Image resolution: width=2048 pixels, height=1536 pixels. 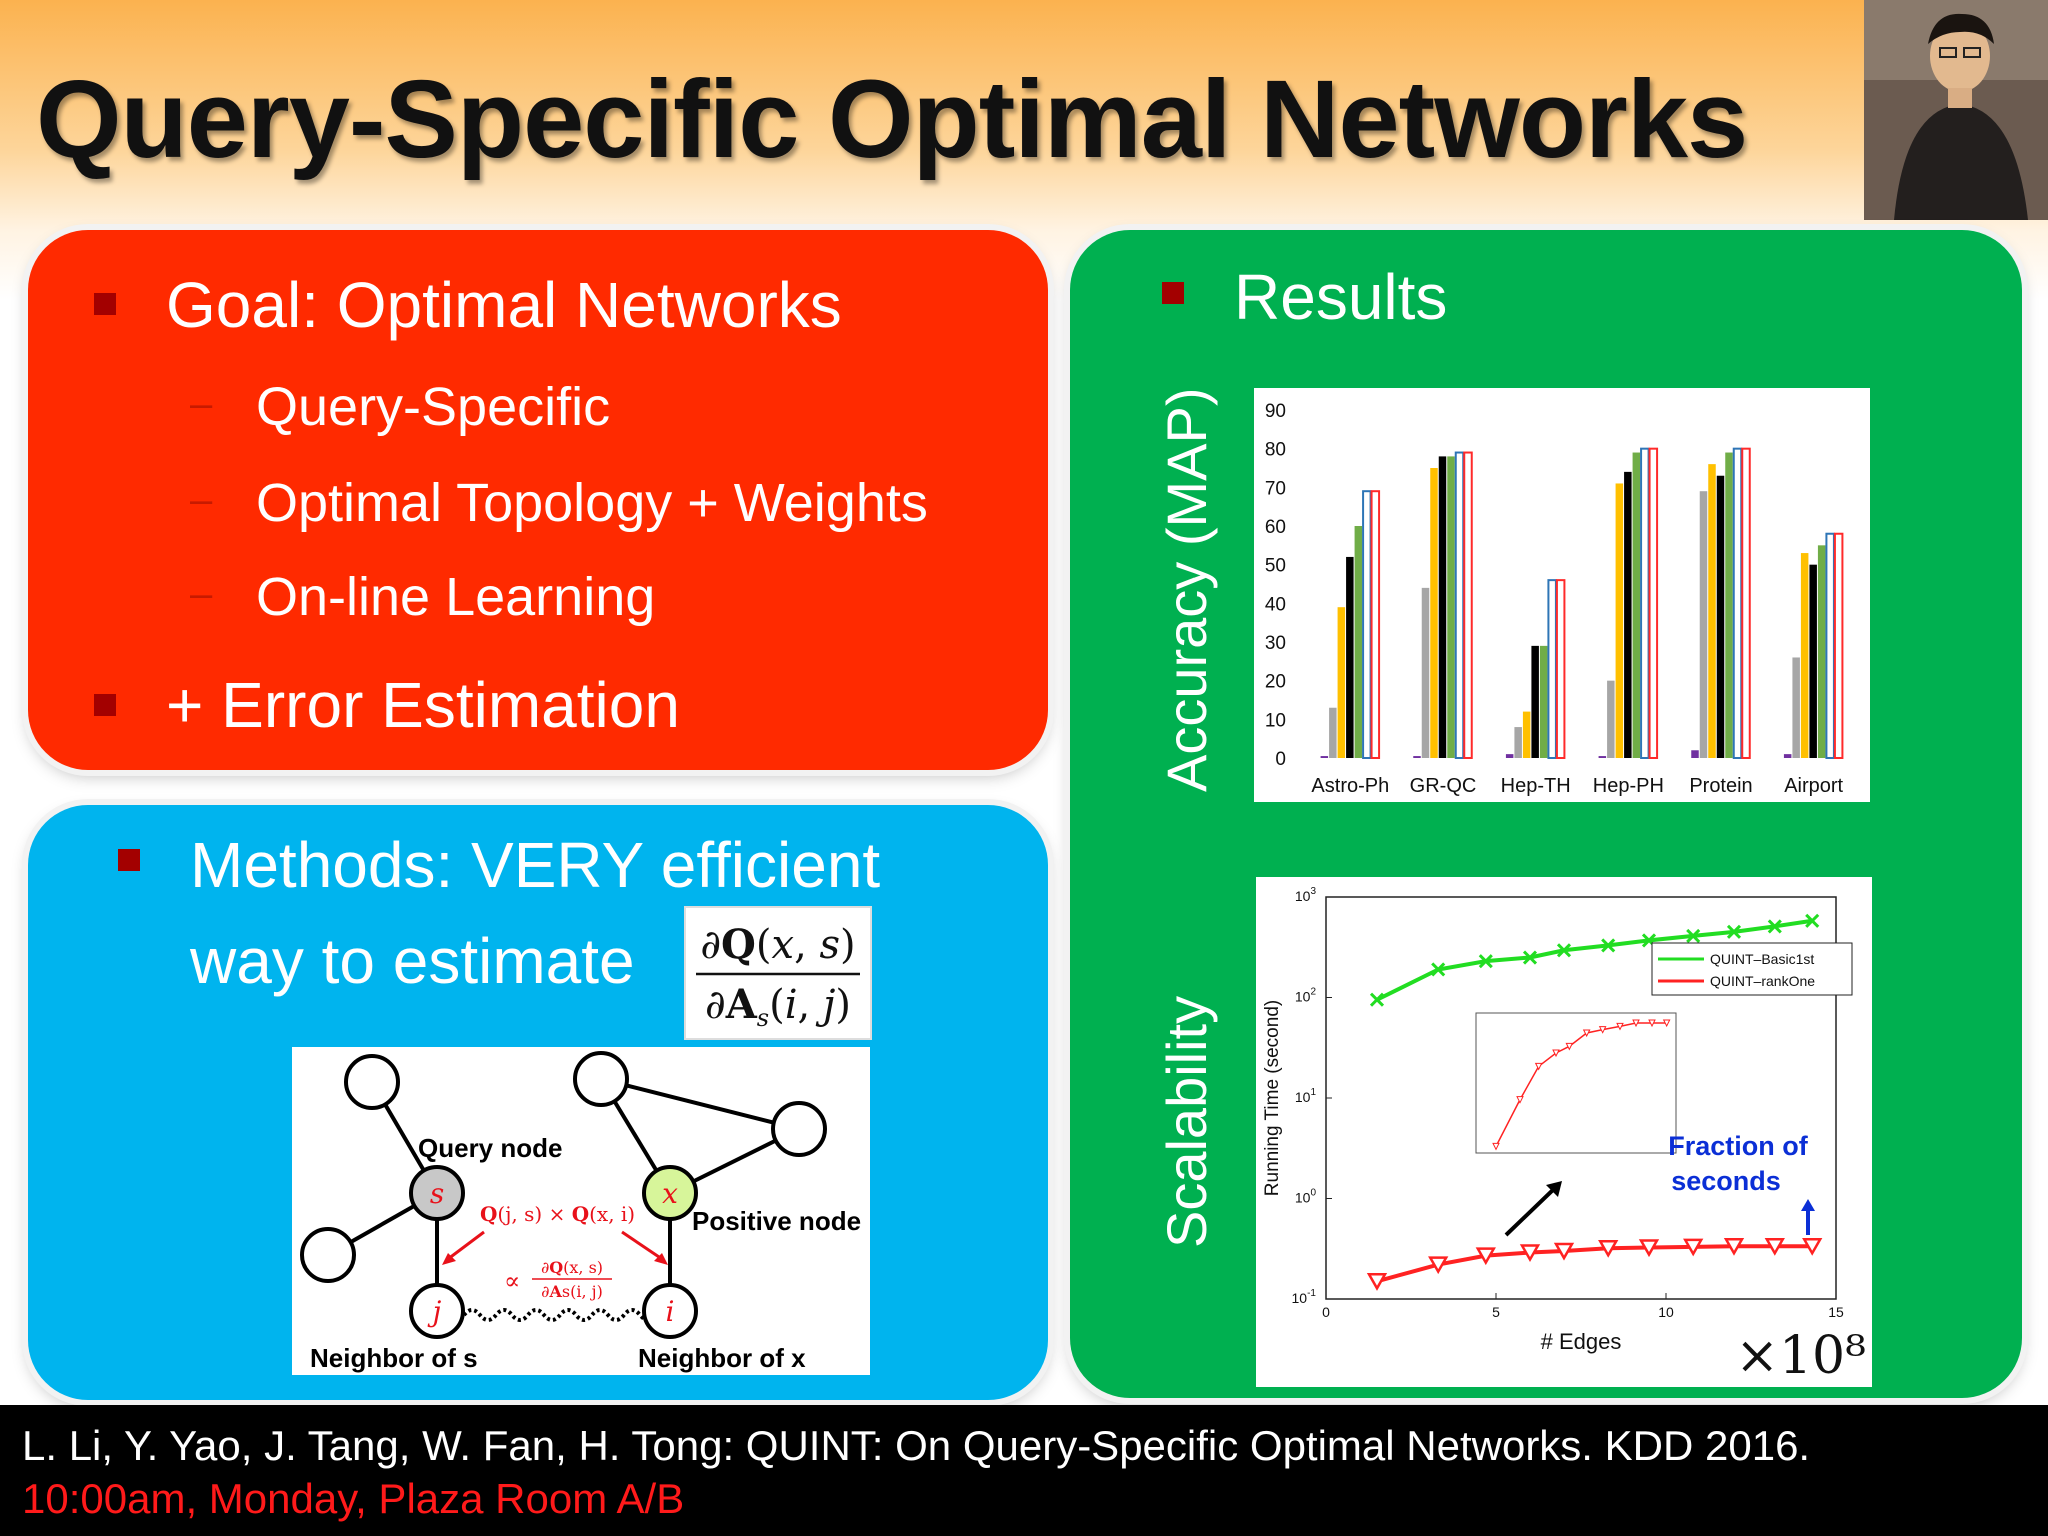 What do you see at coordinates (670, 1193) in the screenshot?
I see `positive-node` at bounding box center [670, 1193].